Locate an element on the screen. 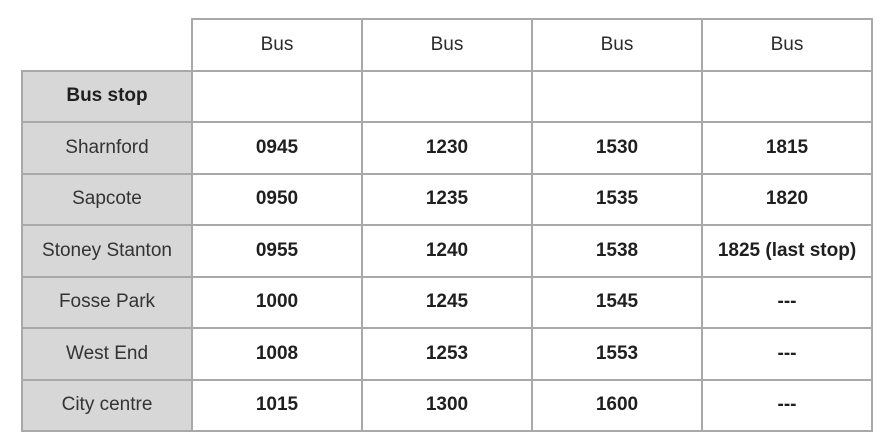 The height and width of the screenshot is (442, 891). header-row: Bus Bus Bus Bus is located at coordinates (447, 45).